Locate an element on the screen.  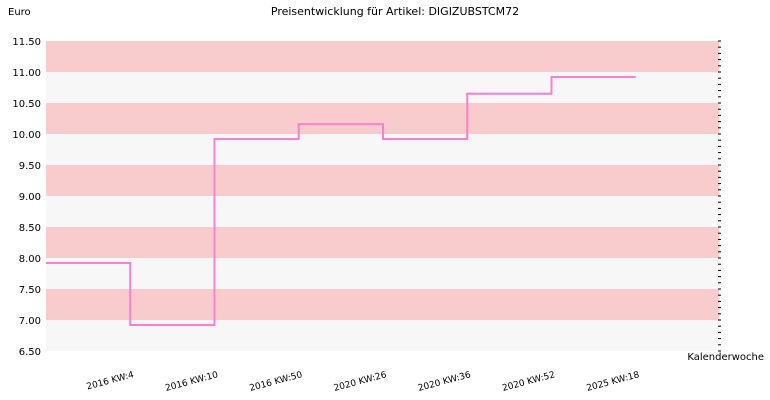
y-tick-label: 9.50 is located at coordinates (30, 166).